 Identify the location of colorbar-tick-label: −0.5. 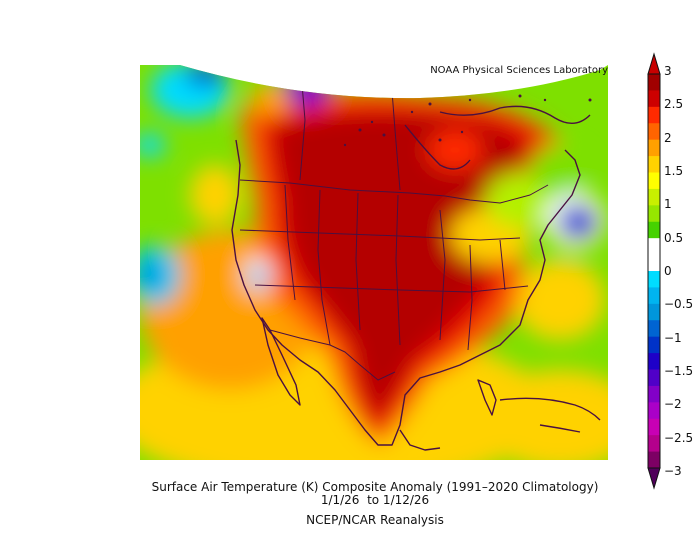
(679, 304).